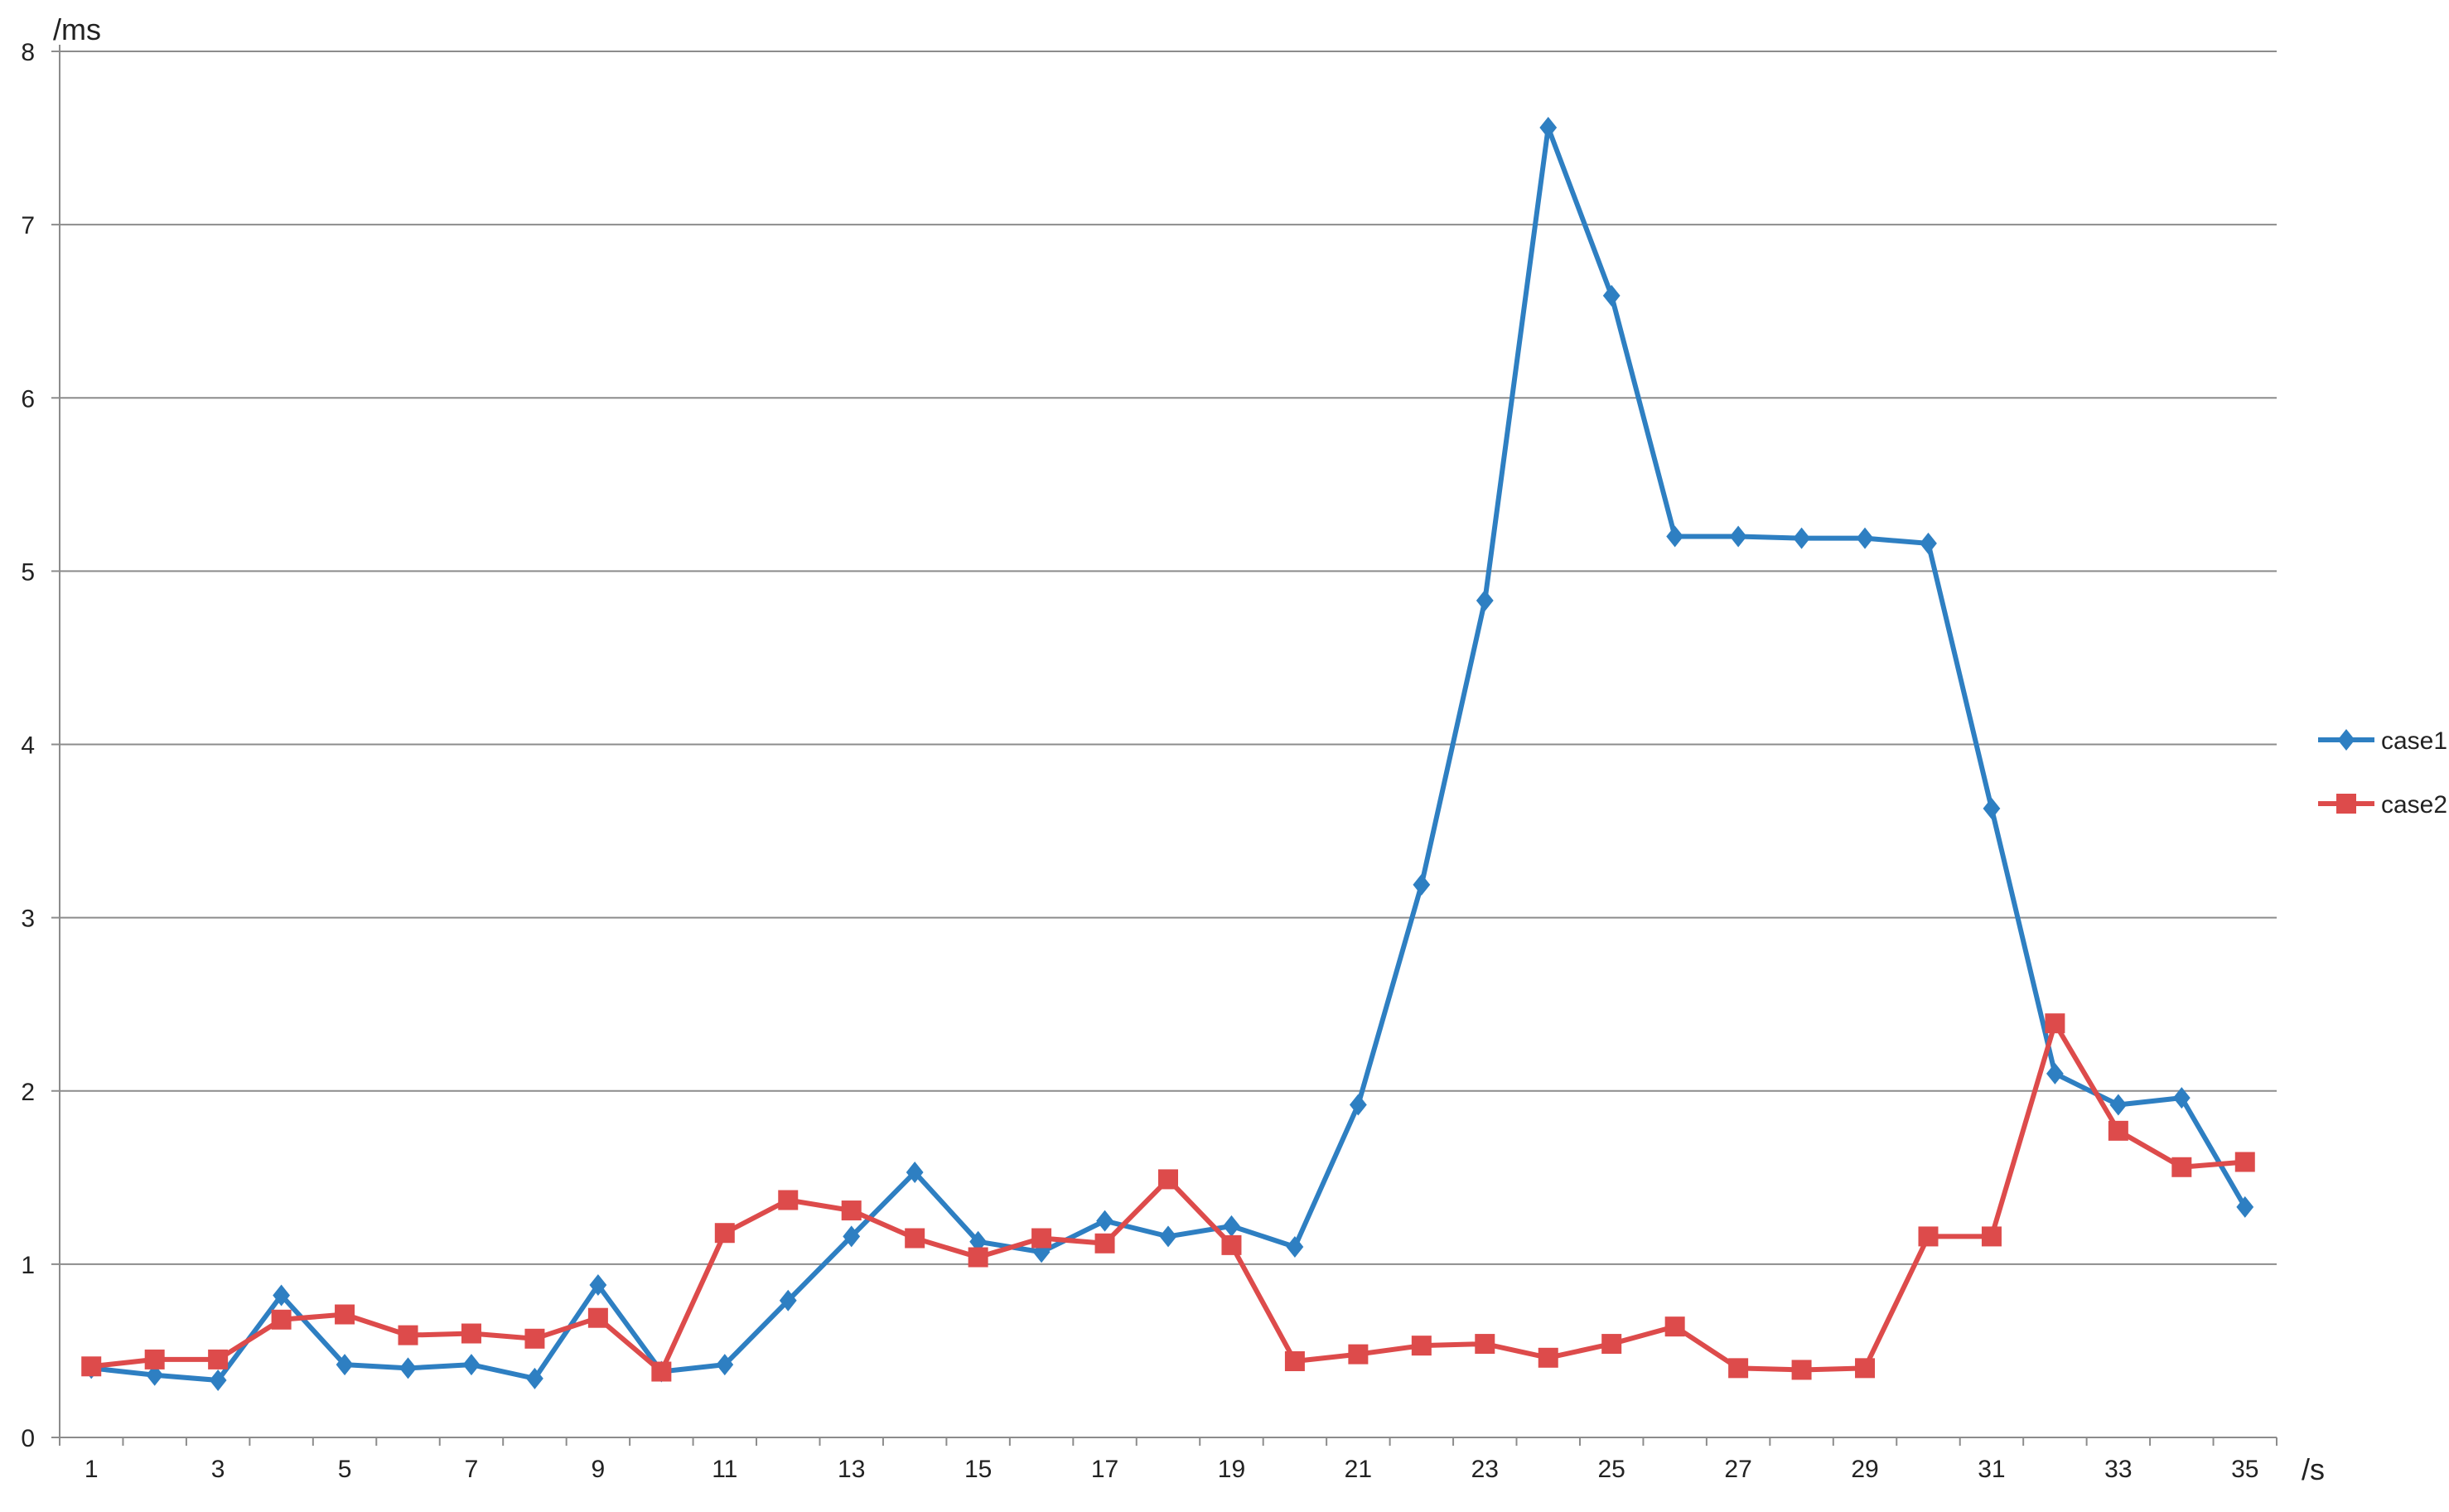 The height and width of the screenshot is (1512, 2449). Describe the element at coordinates (218, 1469) in the screenshot. I see `x-tick-label: 3` at that location.